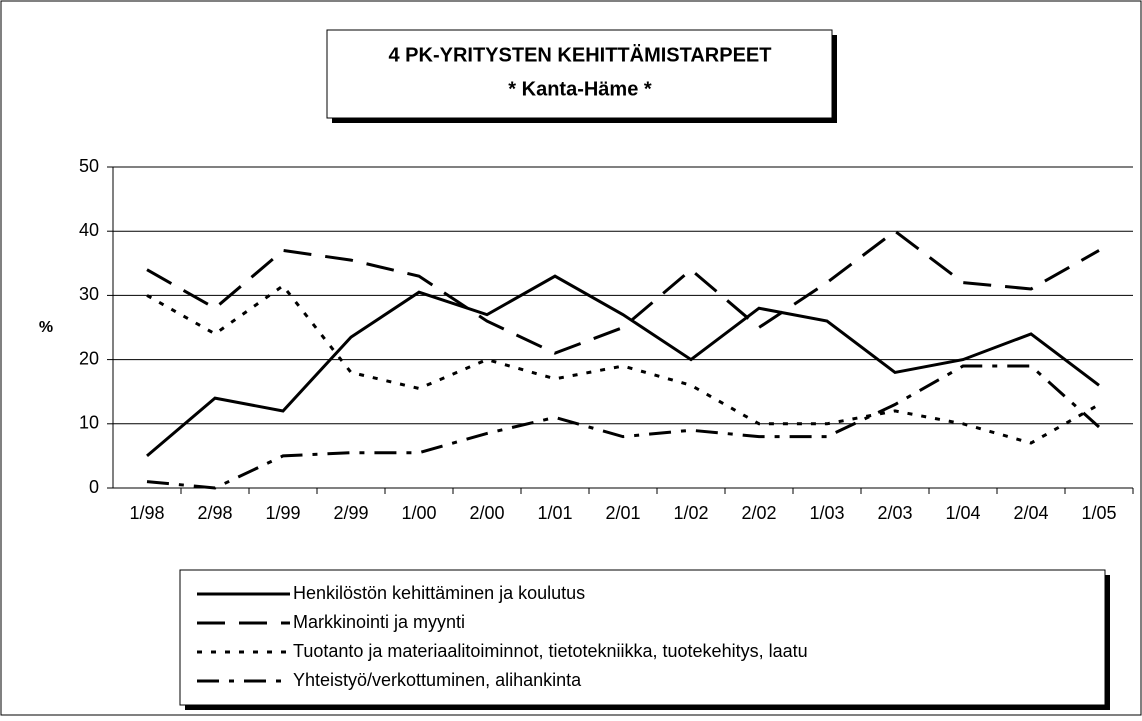  Describe the element at coordinates (1030, 513) in the screenshot. I see `x-tick-label: 2/04` at that location.